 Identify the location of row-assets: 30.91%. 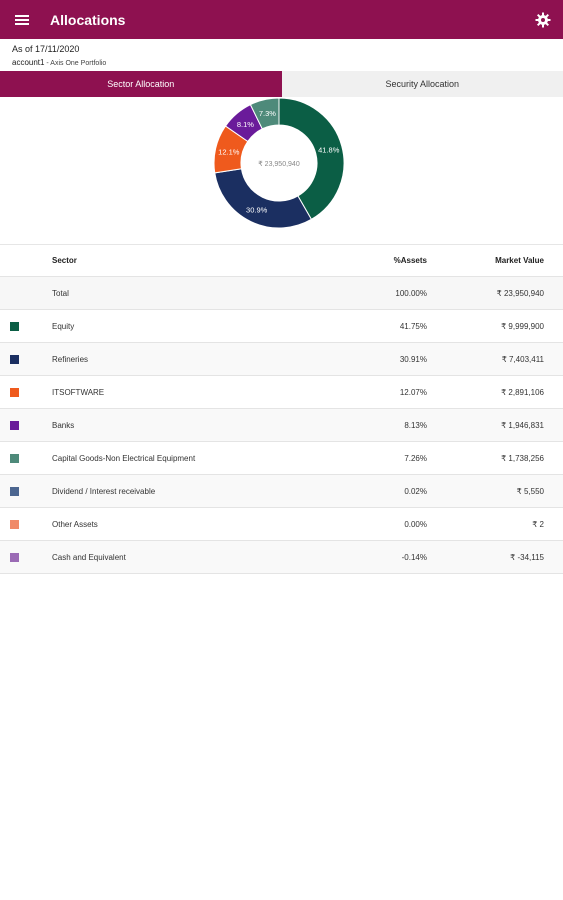
(413, 359).